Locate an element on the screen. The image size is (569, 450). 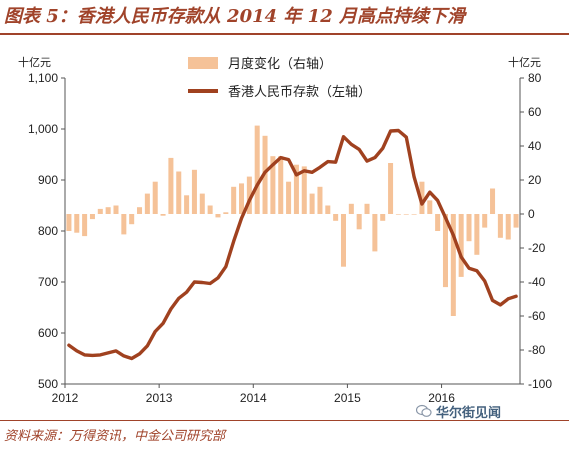
right-tick-label: -60 is located at coordinates (537, 316).